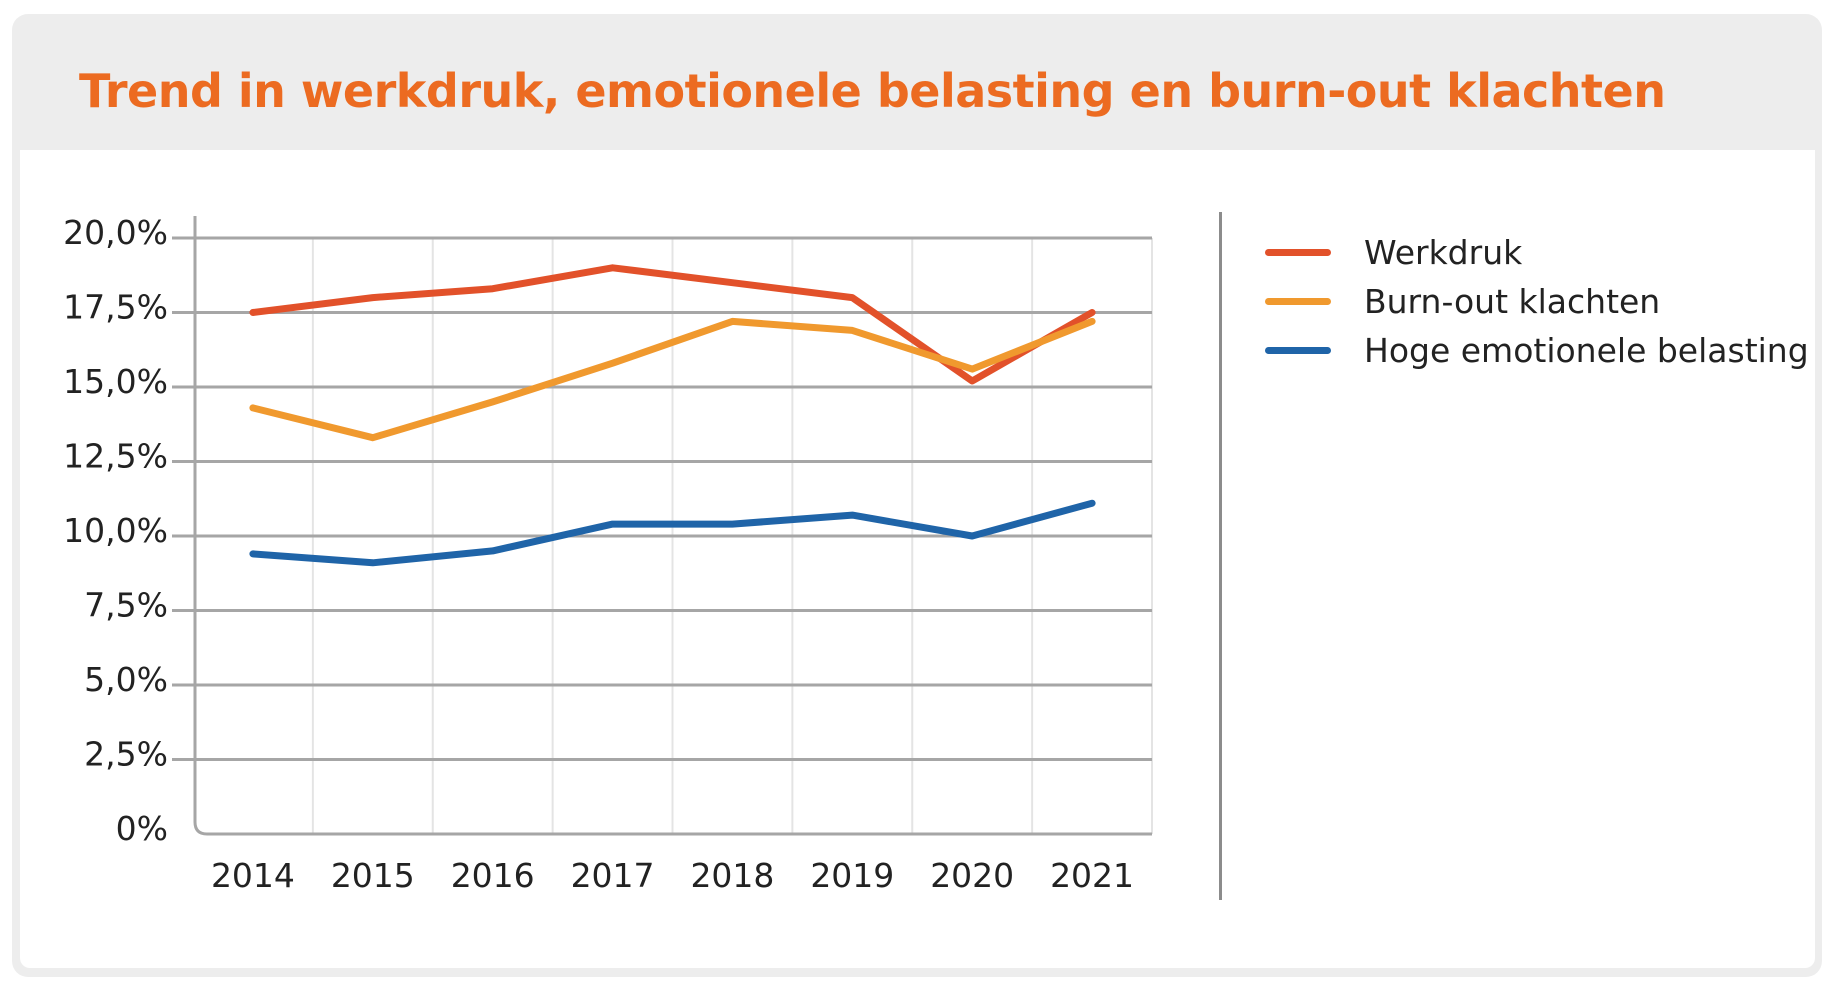 The height and width of the screenshot is (988, 1834). Describe the element at coordinates (1220, 556) in the screenshot. I see `legend-divider` at that location.